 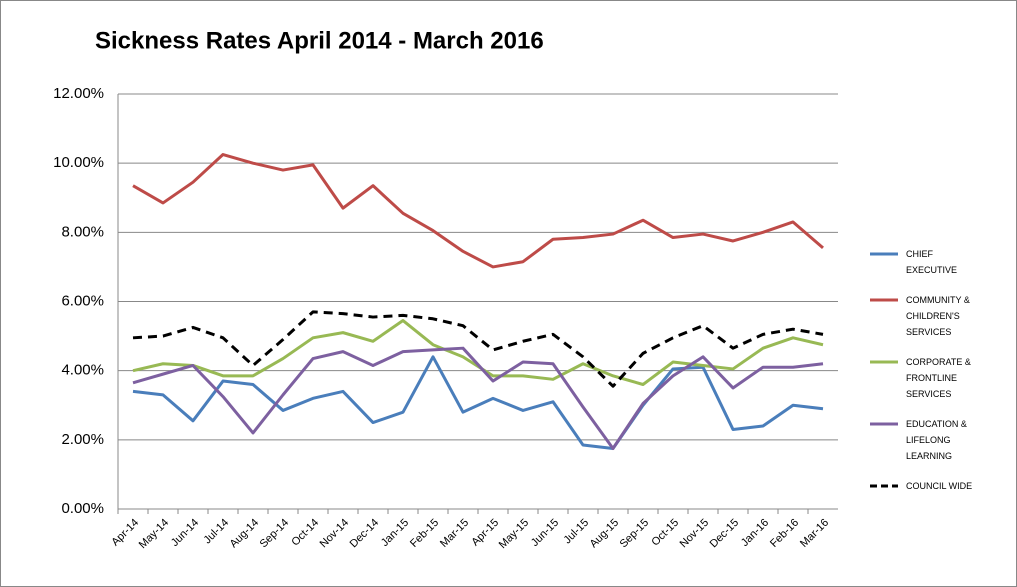 I want to click on legend-label: COMMUNITY & CHILDREN'S SERVICES, so click(x=938, y=316).